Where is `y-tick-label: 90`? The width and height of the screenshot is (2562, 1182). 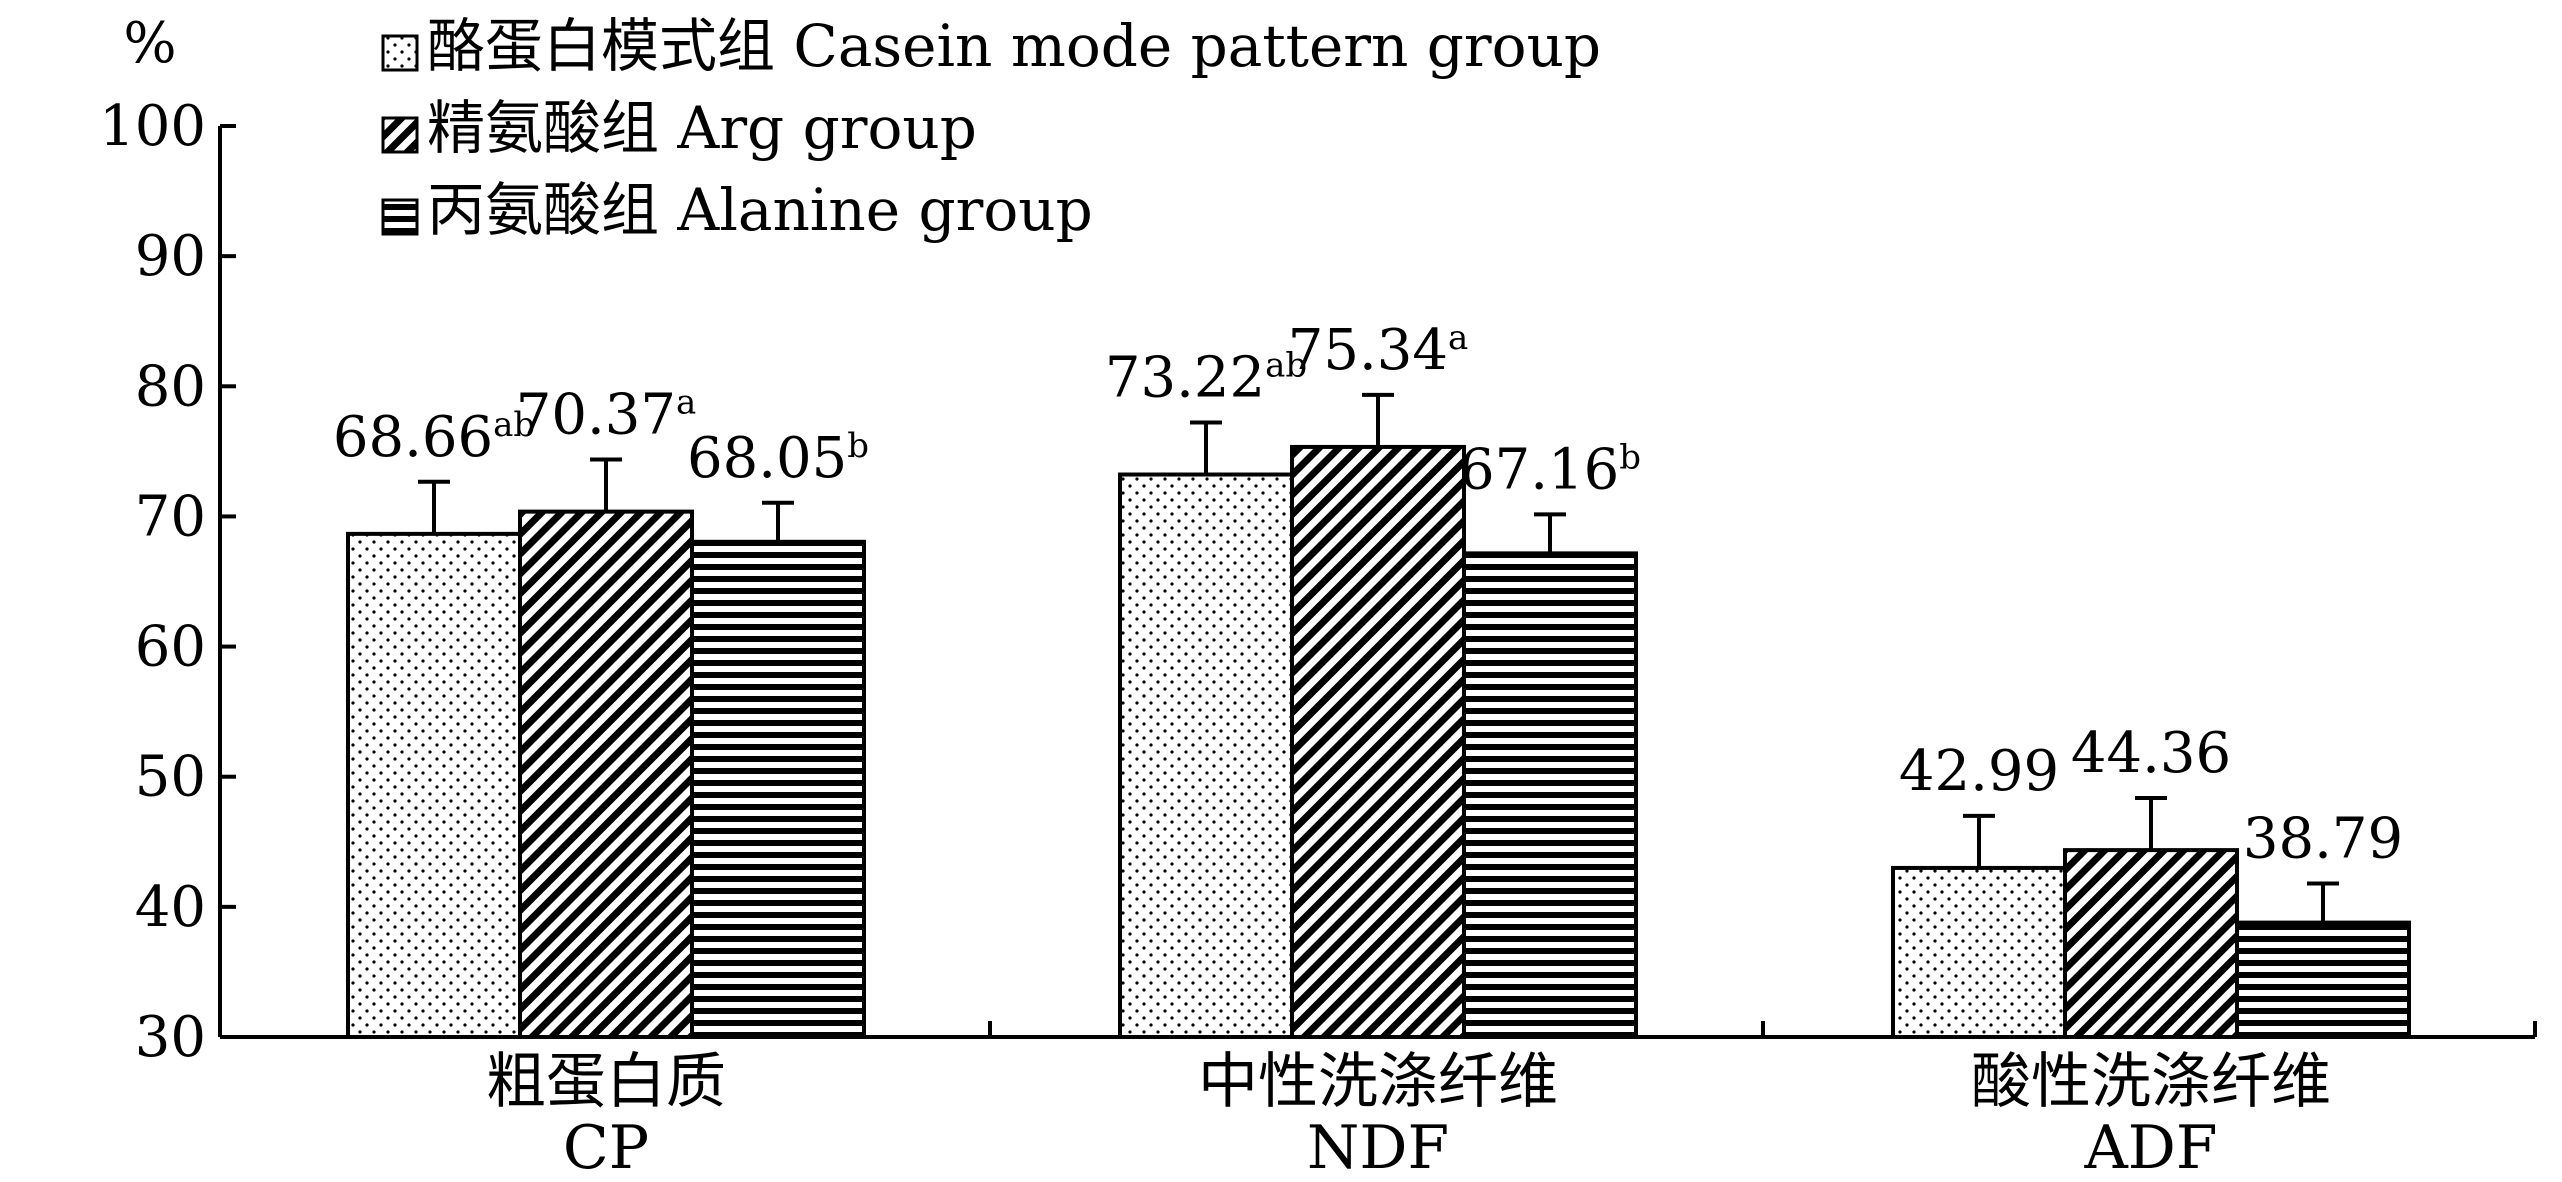
y-tick-label: 90 is located at coordinates (170, 256).